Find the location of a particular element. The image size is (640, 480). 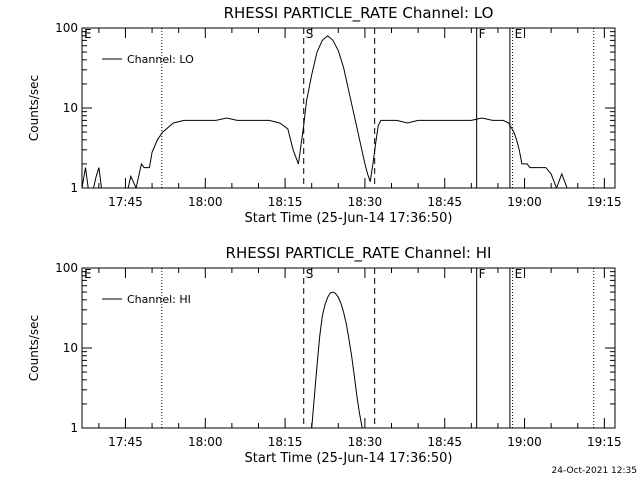

legend: Channel: HI is located at coordinates (146, 299).